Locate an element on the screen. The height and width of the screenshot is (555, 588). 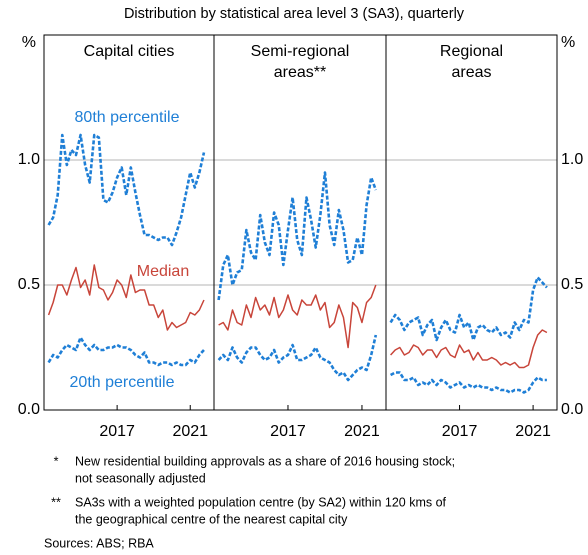
sources: Sources: ABS; RBA is located at coordinates (99, 543).